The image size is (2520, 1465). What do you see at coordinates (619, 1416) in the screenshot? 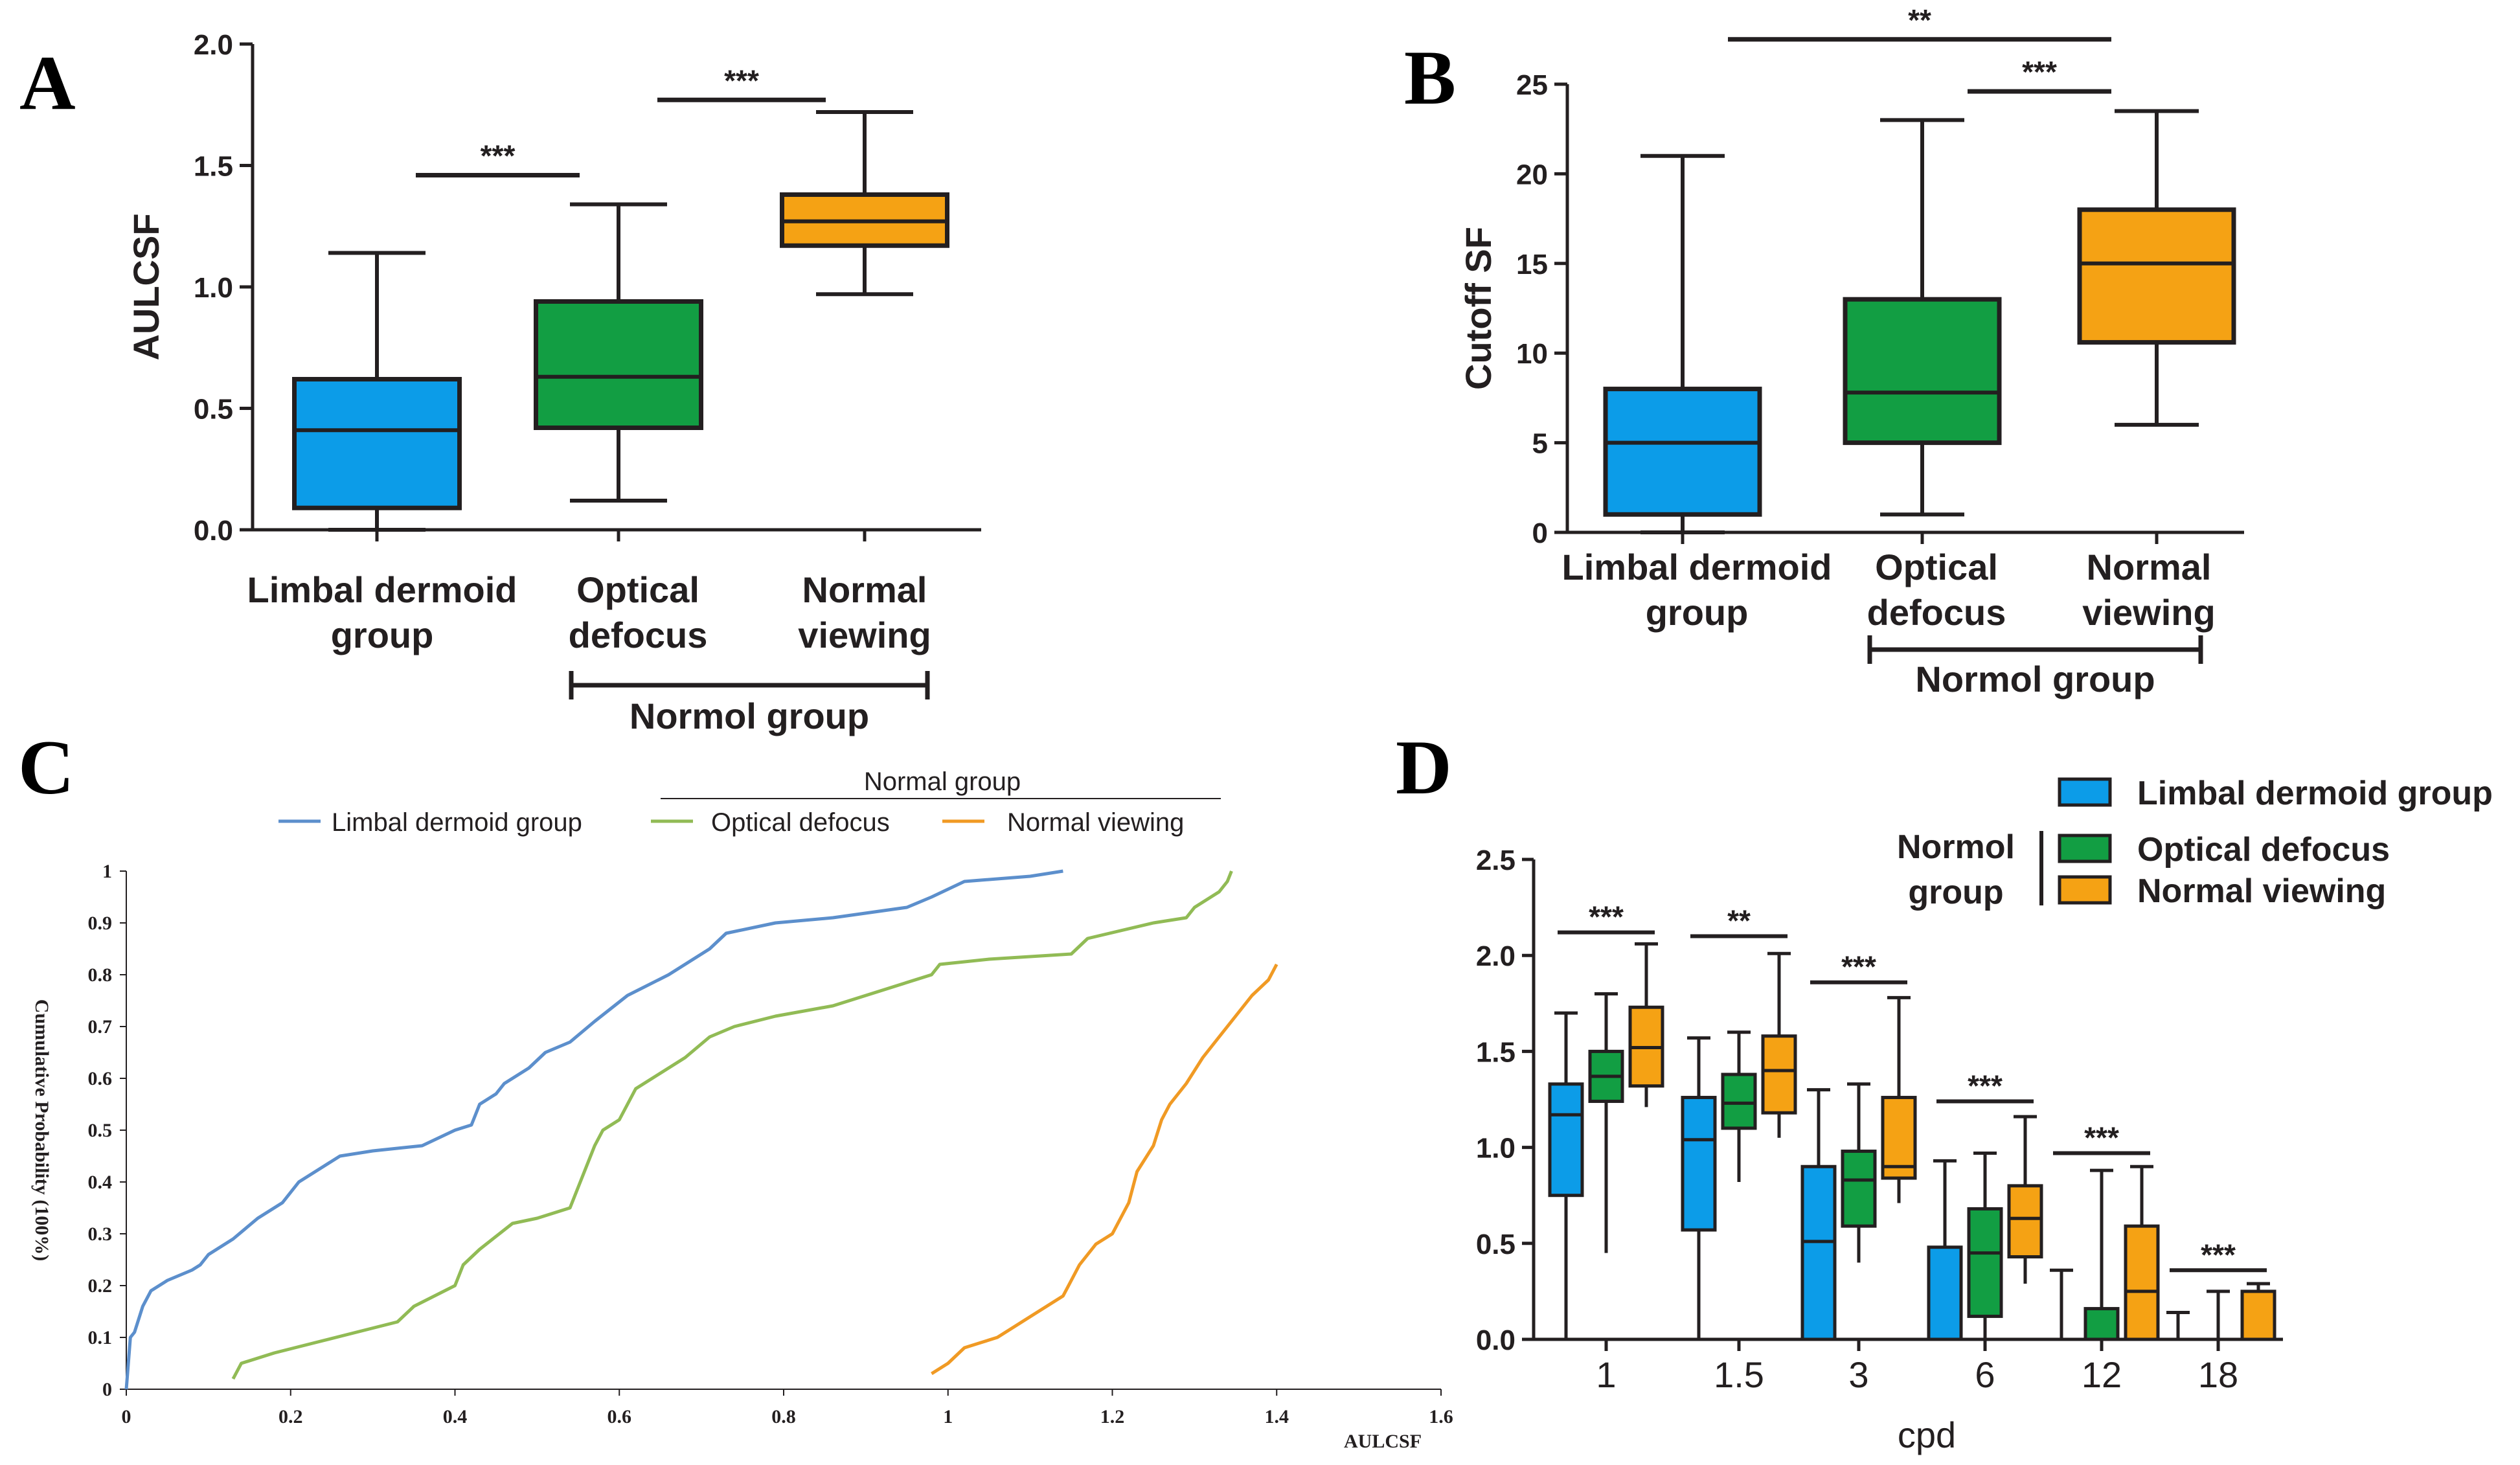
I see `x-tick-label: 0.6` at bounding box center [619, 1416].